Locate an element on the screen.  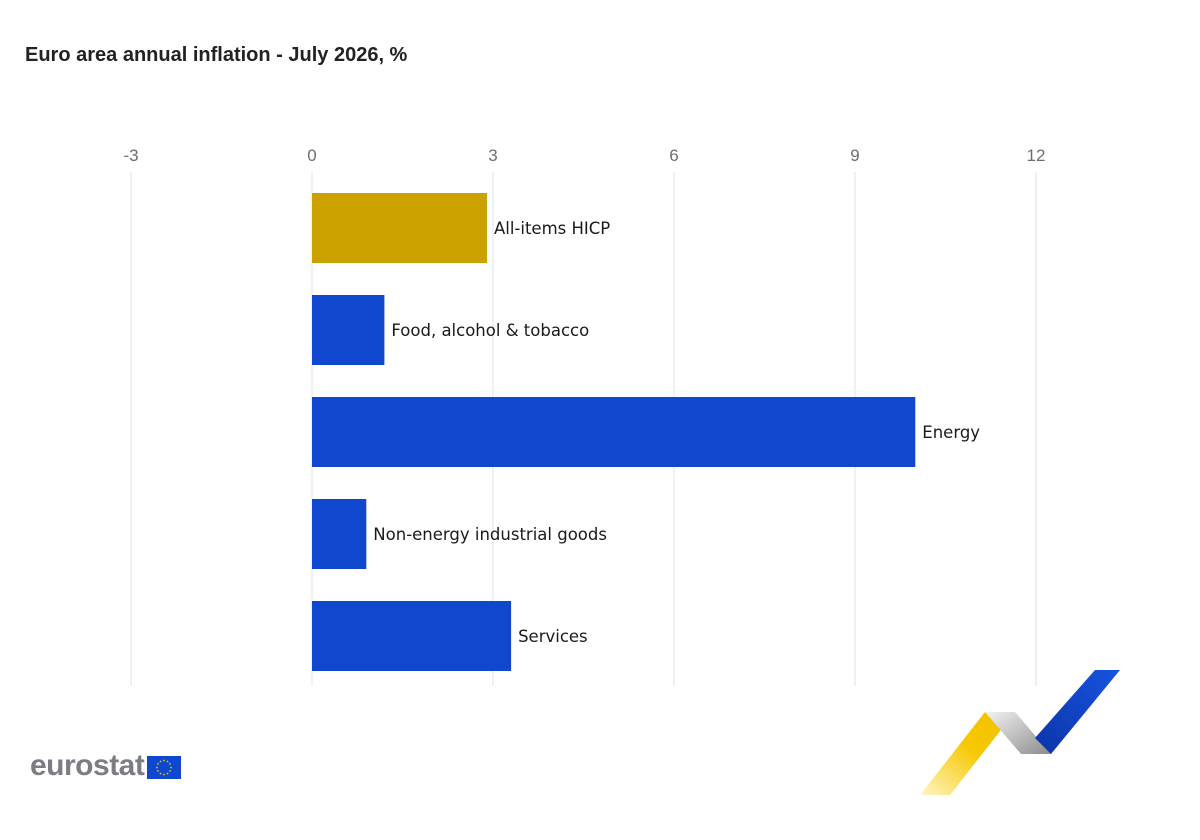
eurostat-logo: eurostat is located at coordinates (106, 765).